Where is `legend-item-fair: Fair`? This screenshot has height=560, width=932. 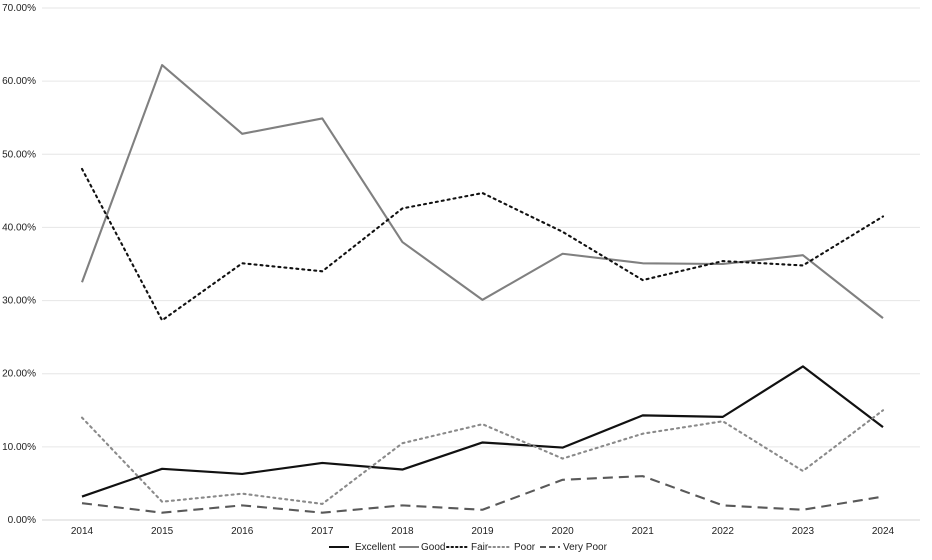 legend-item-fair: Fair is located at coordinates (467, 547).